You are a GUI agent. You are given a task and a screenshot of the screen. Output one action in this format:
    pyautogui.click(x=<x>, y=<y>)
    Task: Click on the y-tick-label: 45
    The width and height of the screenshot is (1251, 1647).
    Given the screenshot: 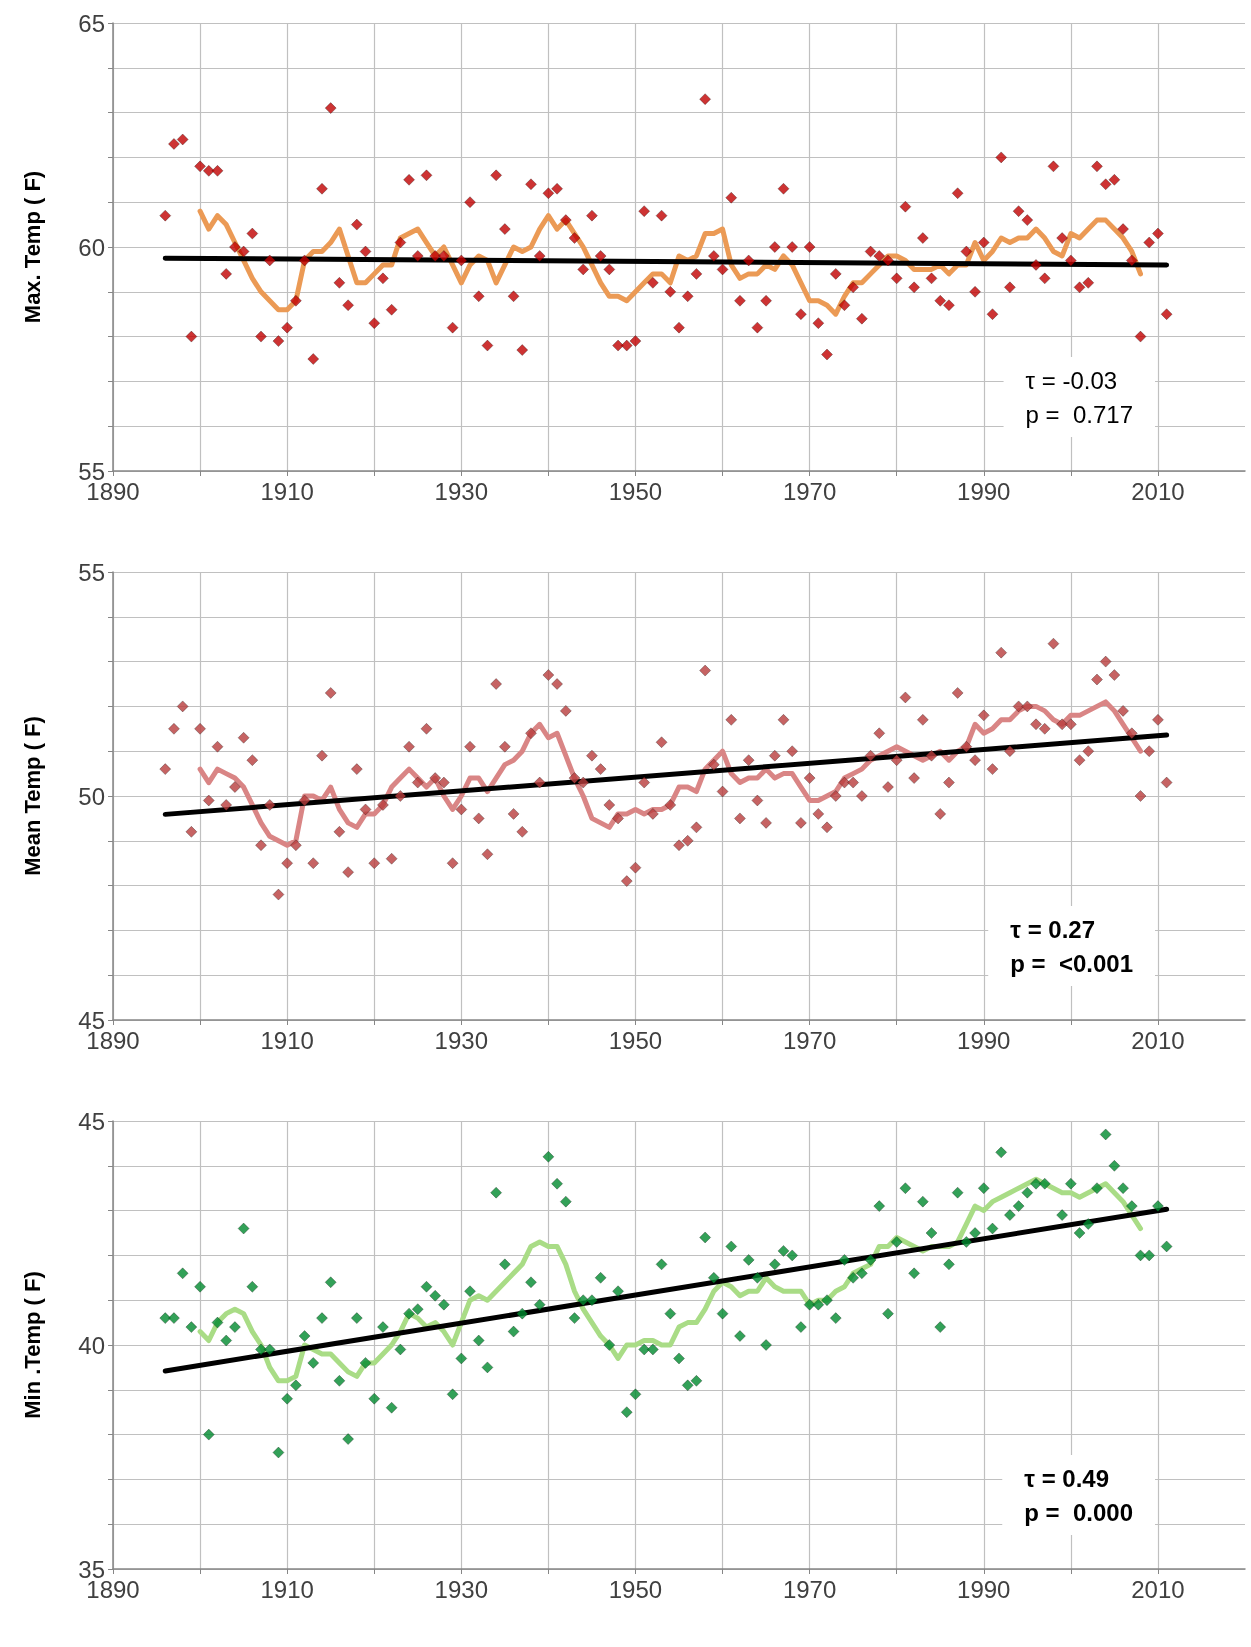 What is the action you would take?
    pyautogui.click(x=91, y=1121)
    